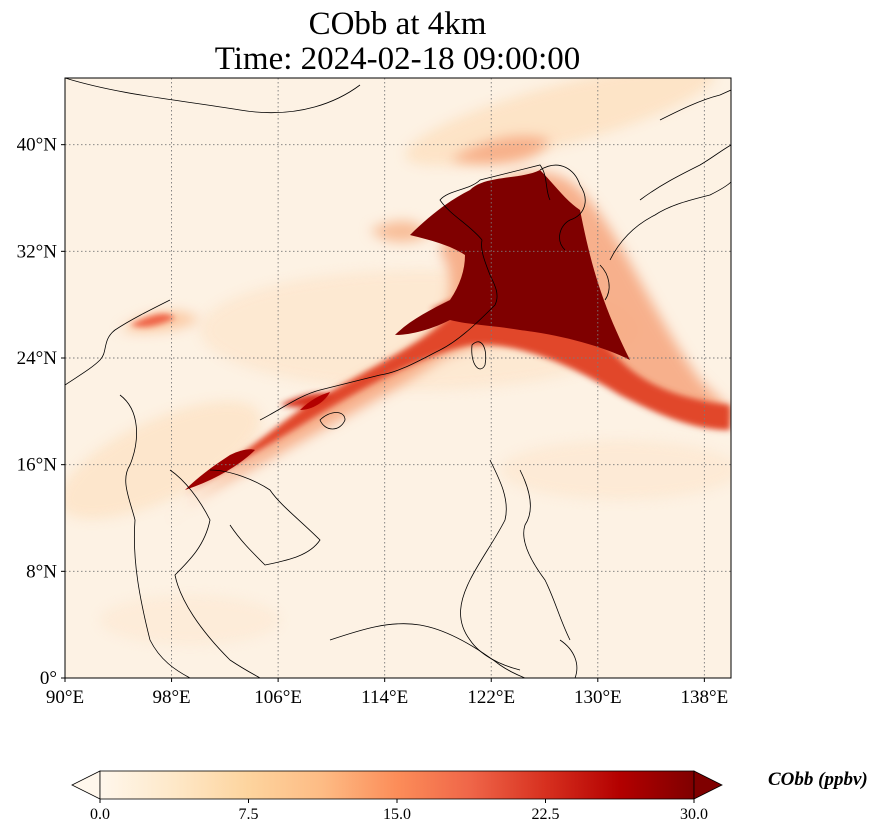  Describe the element at coordinates (278, 697) in the screenshot. I see `lon-tick-label: 106°E` at that location.